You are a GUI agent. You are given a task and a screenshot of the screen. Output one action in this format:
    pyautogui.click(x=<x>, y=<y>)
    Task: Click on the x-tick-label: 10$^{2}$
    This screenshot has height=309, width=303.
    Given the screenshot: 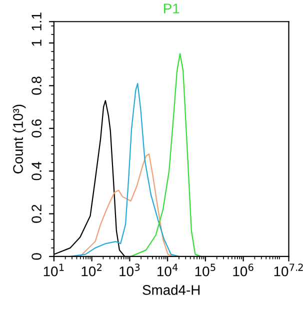 What is the action you would take?
    pyautogui.click(x=92, y=270)
    